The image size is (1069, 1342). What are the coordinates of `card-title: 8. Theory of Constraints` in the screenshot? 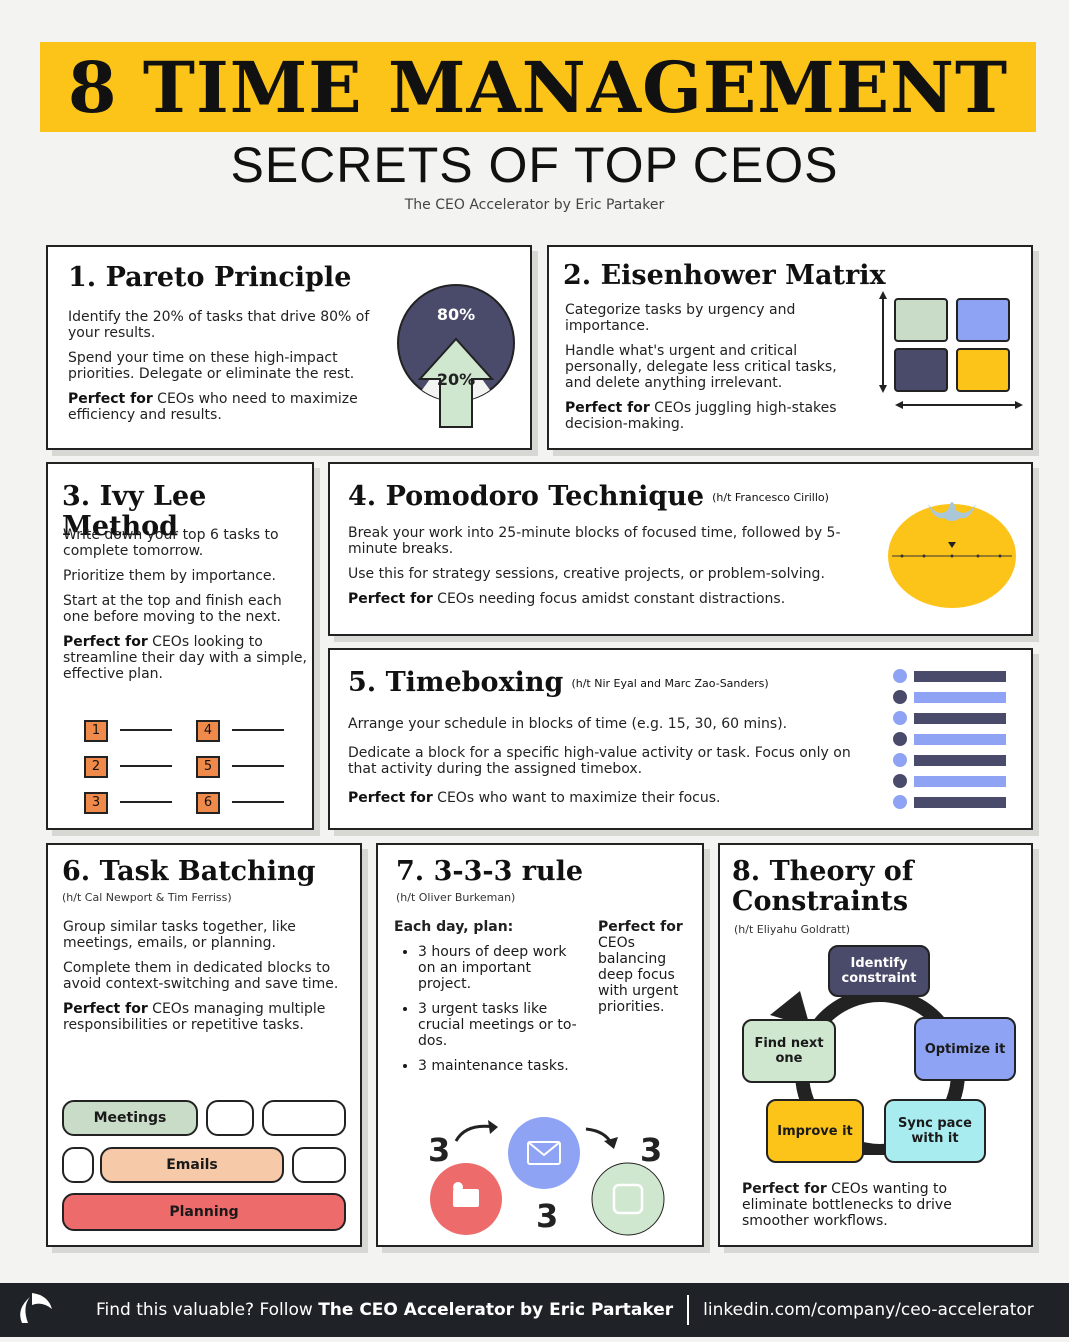 It's located at (823, 886).